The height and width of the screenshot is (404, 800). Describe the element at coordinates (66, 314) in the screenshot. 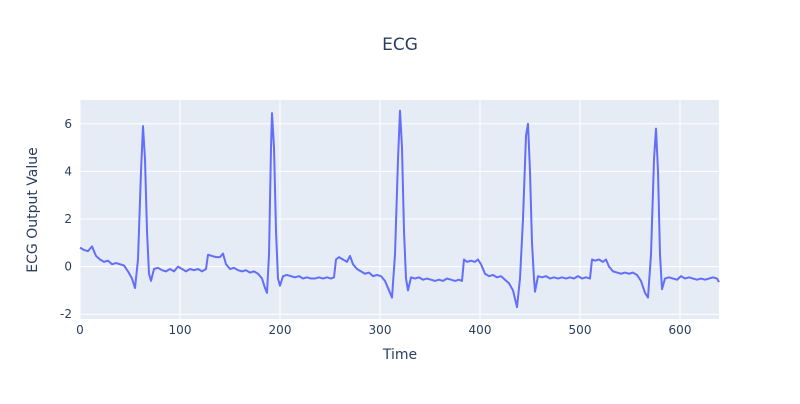

I see `y-tick-label: -2` at that location.